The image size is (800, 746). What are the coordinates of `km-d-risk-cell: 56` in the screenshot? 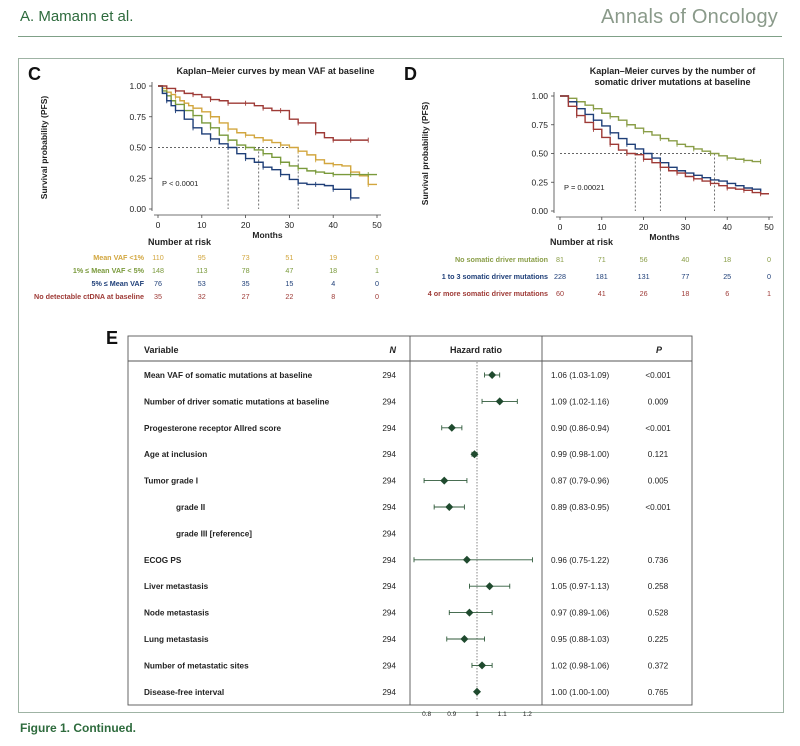 It's located at (644, 259).